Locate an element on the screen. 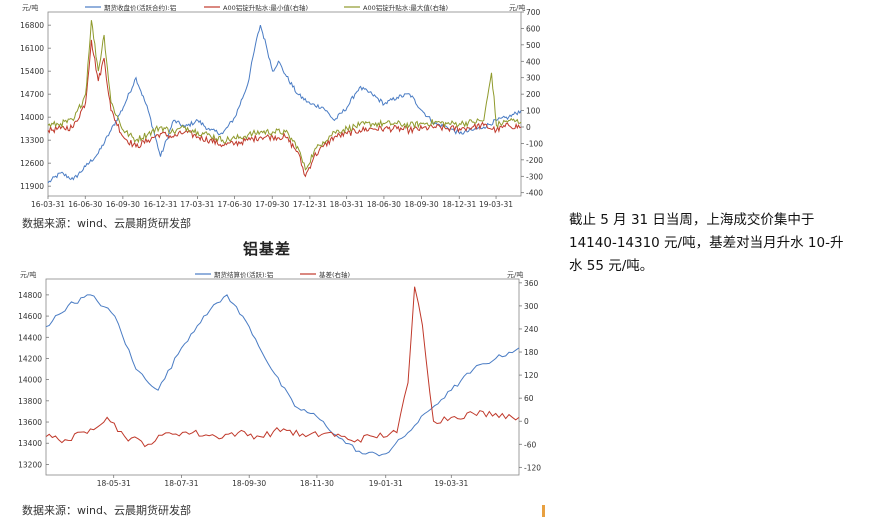 This screenshot has height=518, width=896. chart1-legend-label: 期货收盘价(活跃合约):铝 is located at coordinates (140, 7).